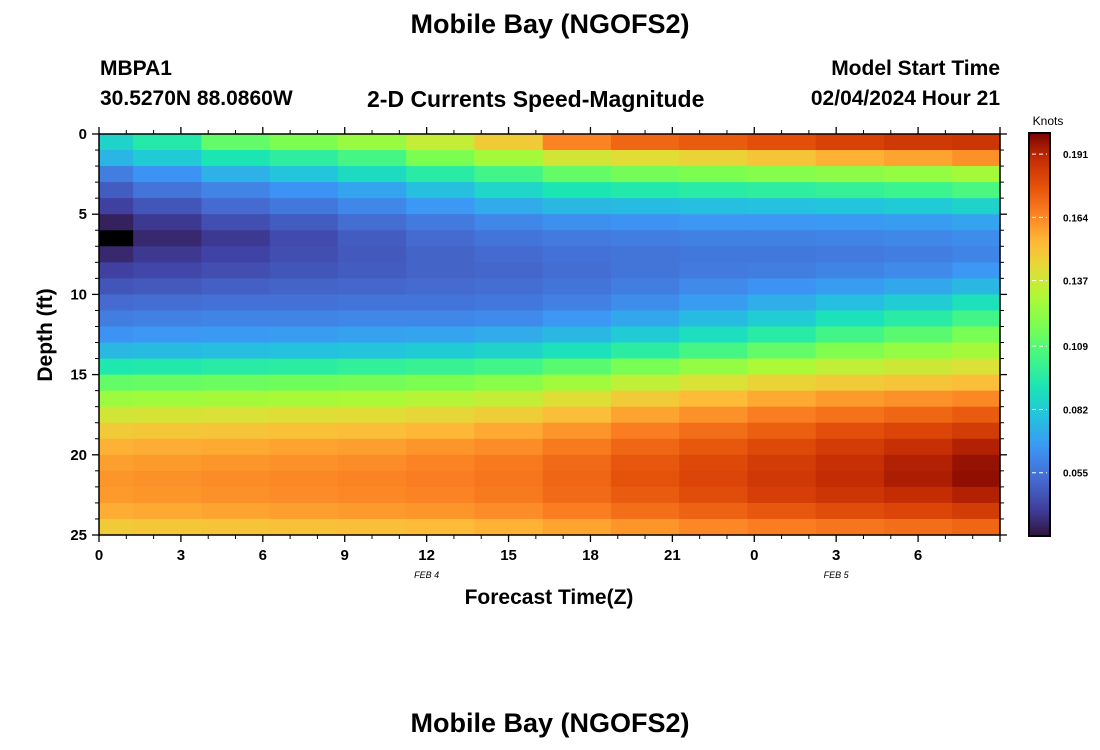 The height and width of the screenshot is (750, 1100). What do you see at coordinates (905, 98) in the screenshot?
I see `model-start-value: 02/04/2024 Hour 21` at bounding box center [905, 98].